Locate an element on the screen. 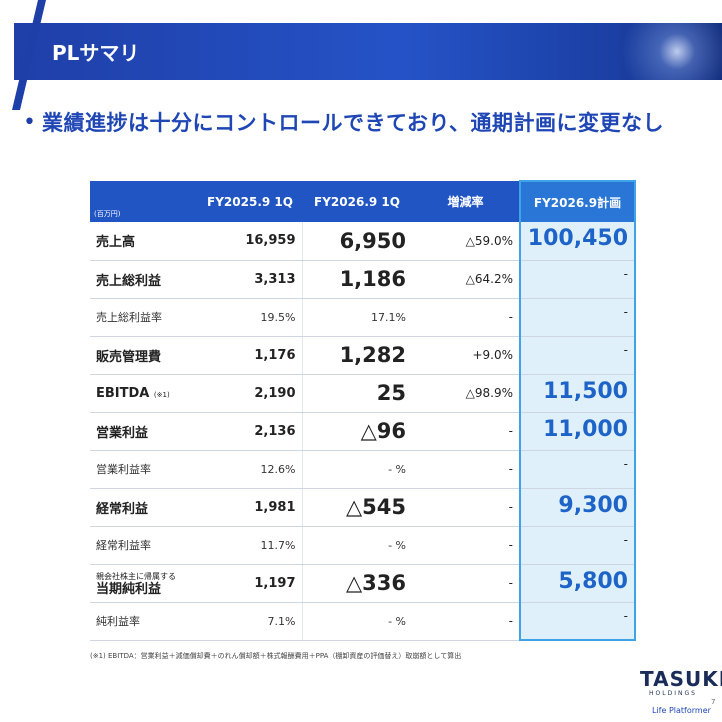  column-header: FY2025.9 1Q is located at coordinates (250, 201).